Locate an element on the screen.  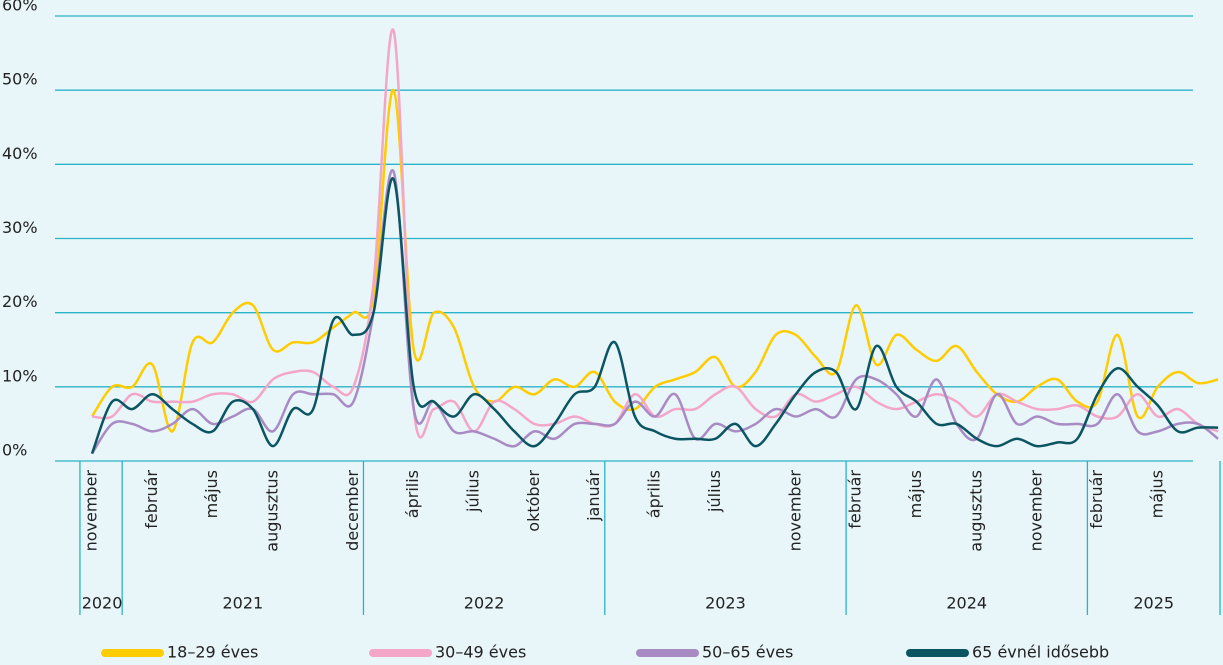
y-tick-label: 30% is located at coordinates (20, 227).